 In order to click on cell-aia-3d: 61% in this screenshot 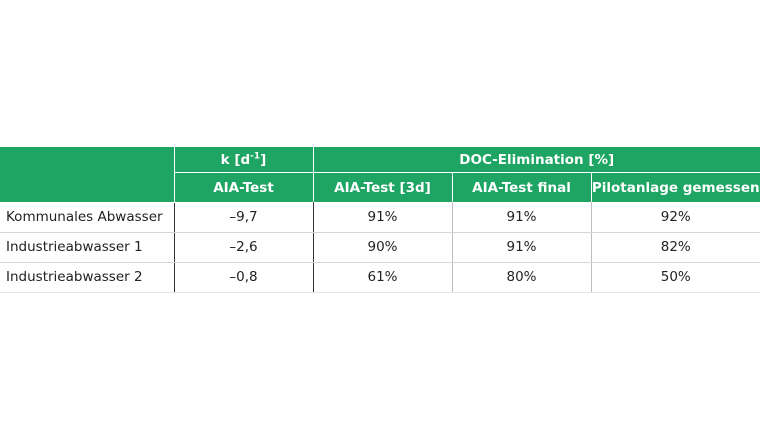, I will do `click(382, 277)`.